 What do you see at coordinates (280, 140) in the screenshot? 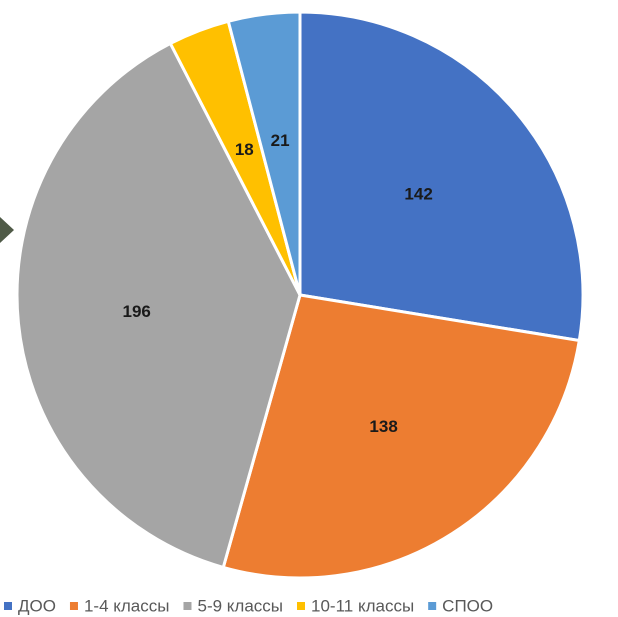
I see `data-label-5: 21` at bounding box center [280, 140].